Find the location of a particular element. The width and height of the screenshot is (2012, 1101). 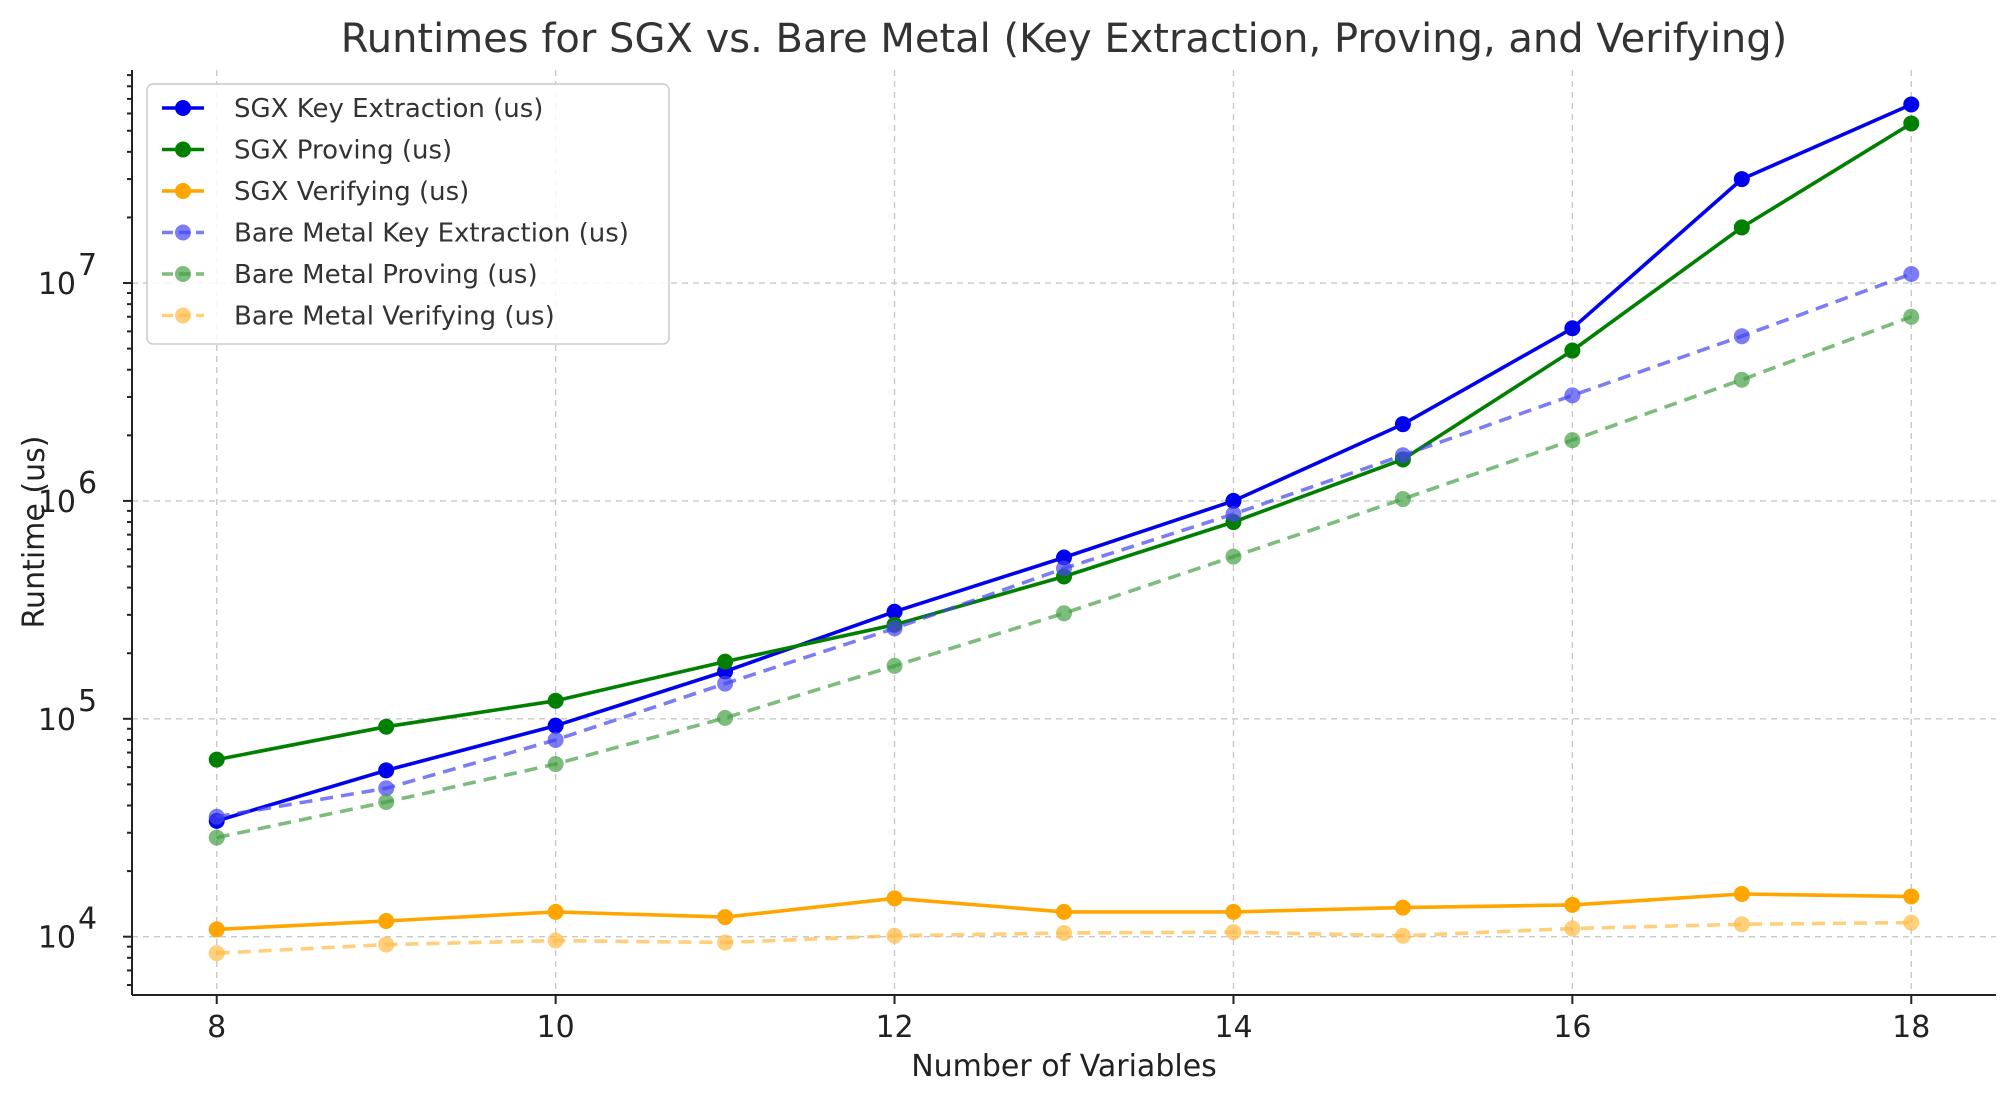

y-tick-exponent: 6 is located at coordinates (87, 483).